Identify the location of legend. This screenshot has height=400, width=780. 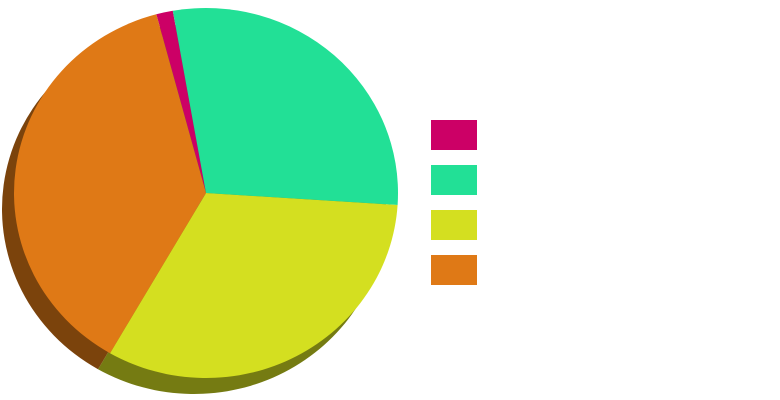
(454, 210).